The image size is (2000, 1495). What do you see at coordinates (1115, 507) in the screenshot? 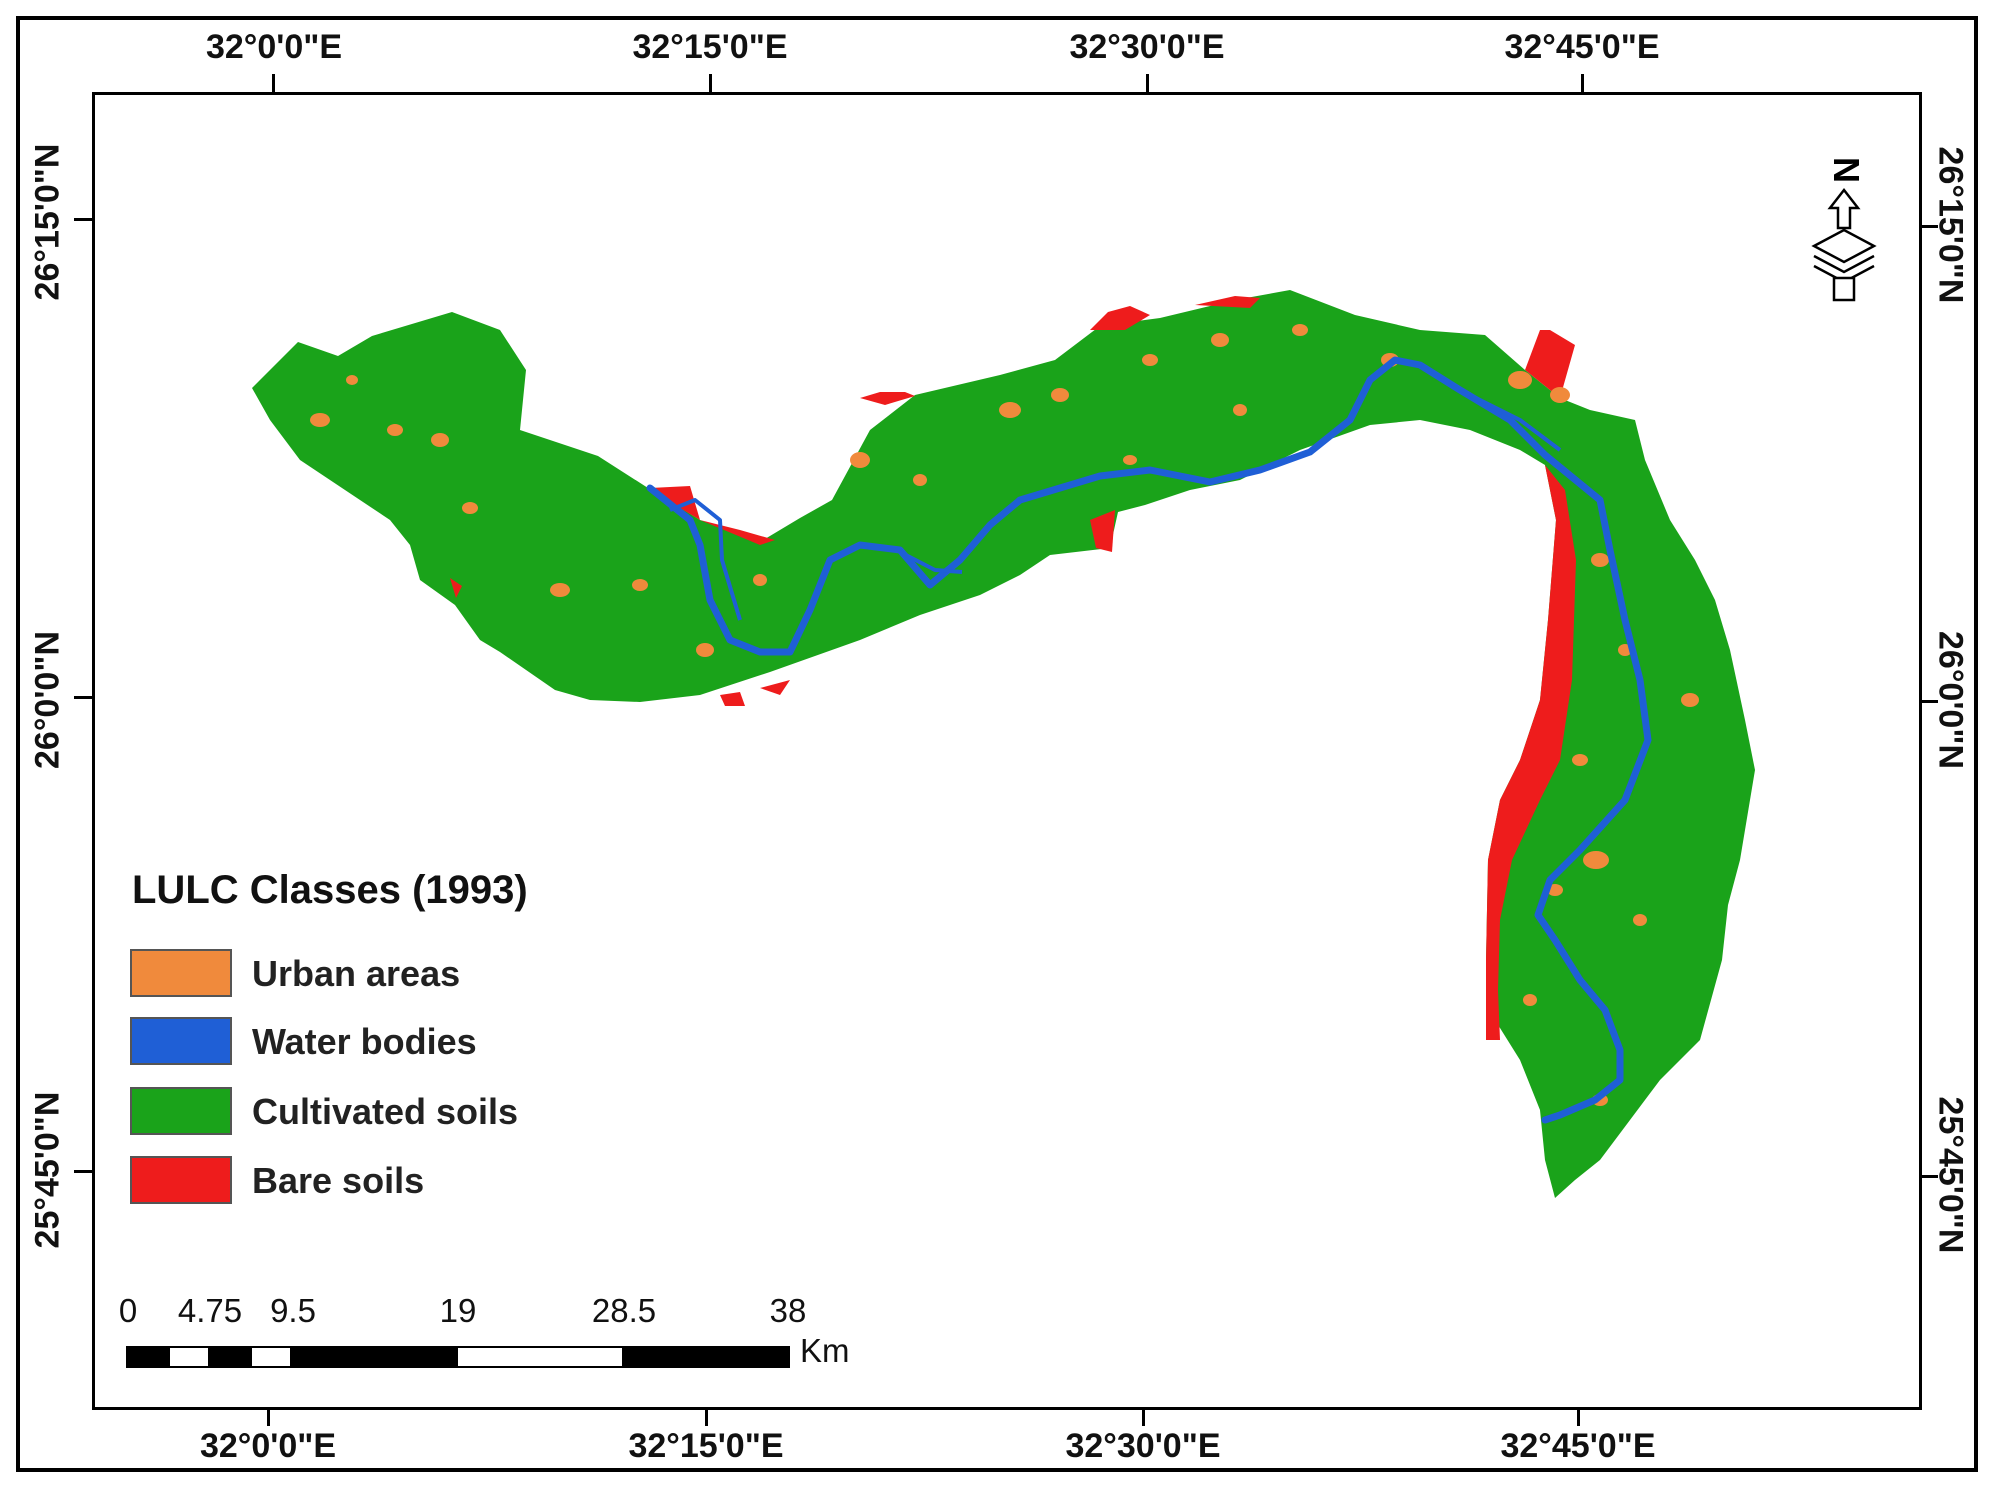
I see `water-bodies-side-channel` at bounding box center [1115, 507].